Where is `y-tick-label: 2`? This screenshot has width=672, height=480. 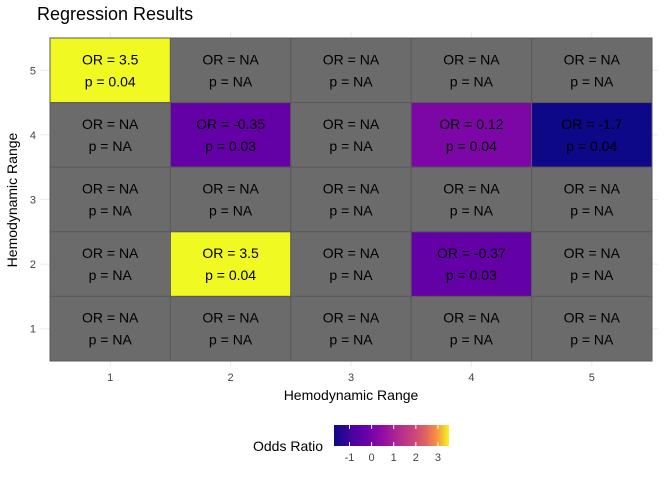 y-tick-label: 2 is located at coordinates (33, 265).